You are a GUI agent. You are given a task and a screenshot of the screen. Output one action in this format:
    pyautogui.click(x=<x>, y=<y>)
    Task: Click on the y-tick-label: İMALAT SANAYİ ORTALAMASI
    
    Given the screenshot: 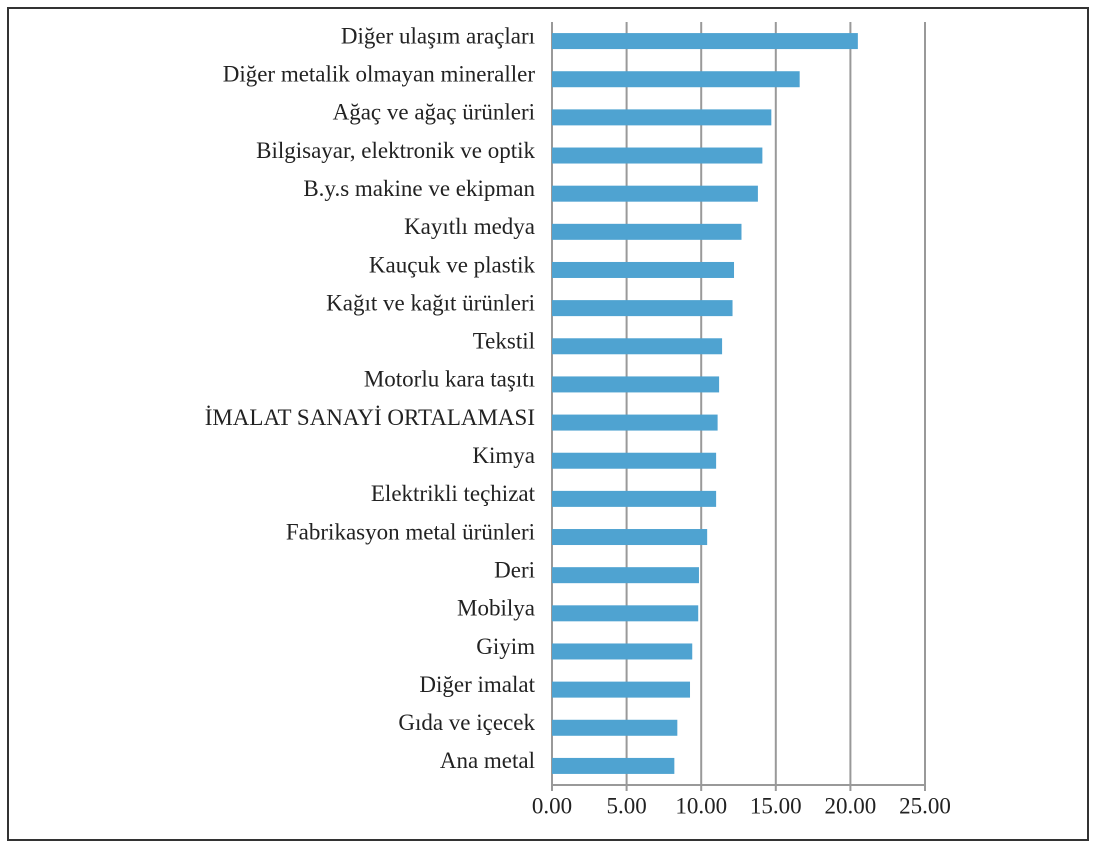 What is the action you would take?
    pyautogui.click(x=370, y=417)
    